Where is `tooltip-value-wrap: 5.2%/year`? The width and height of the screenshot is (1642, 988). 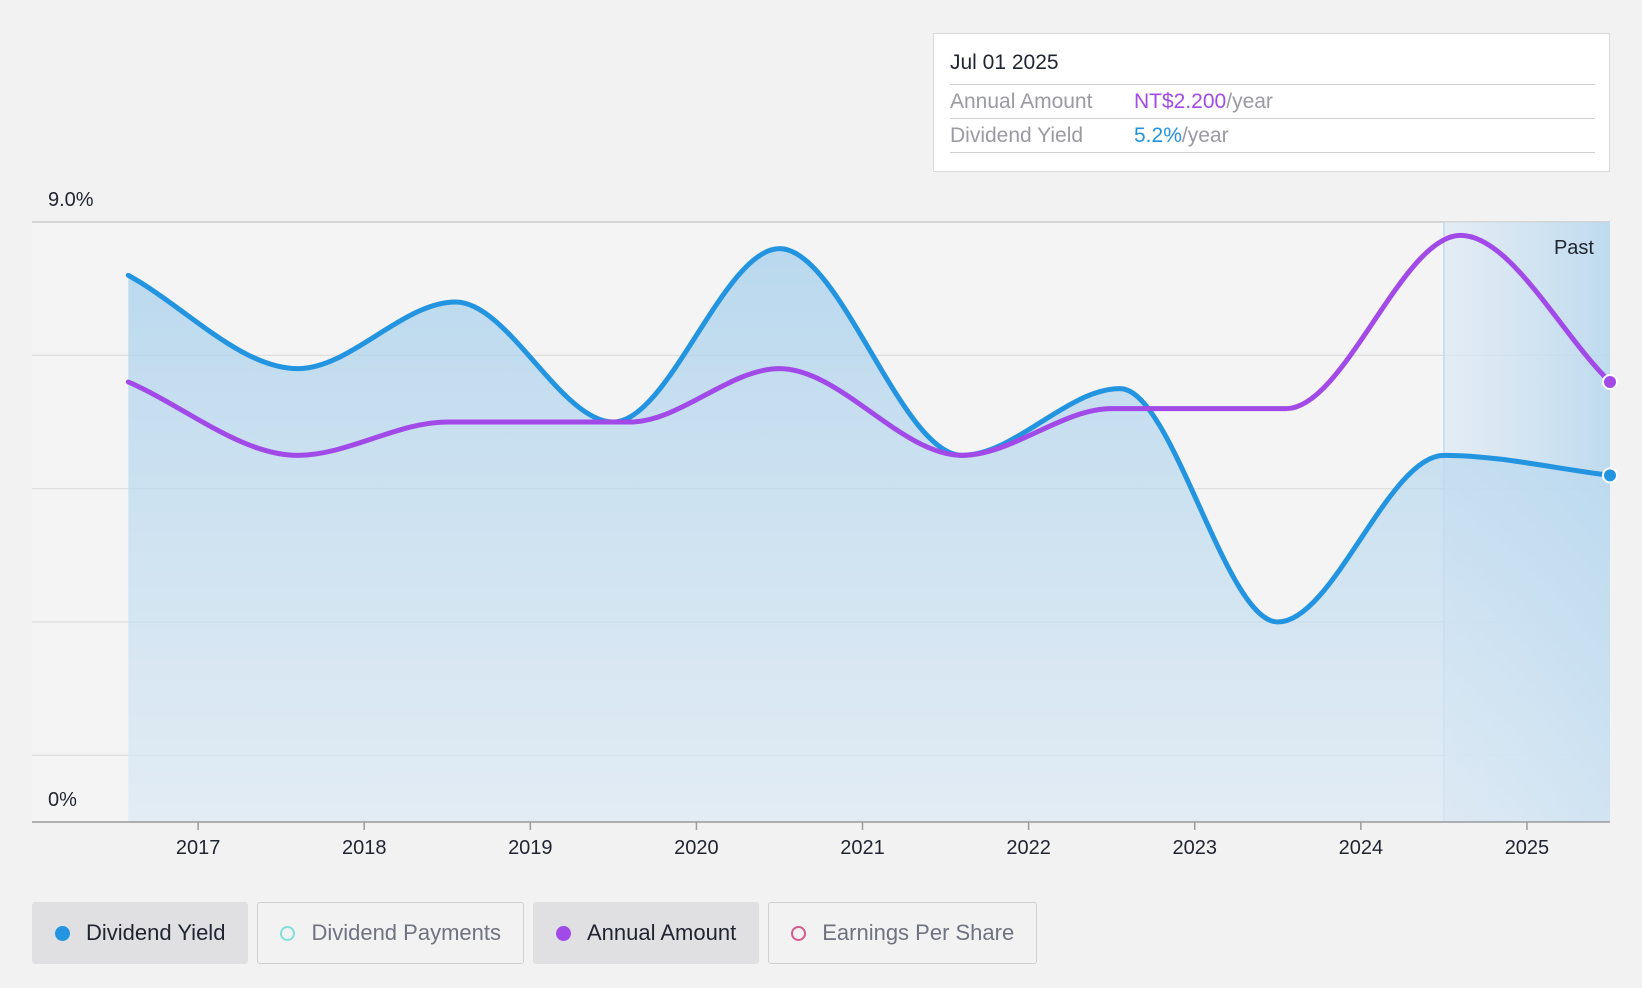 tooltip-value-wrap: 5.2%/year is located at coordinates (1181, 135).